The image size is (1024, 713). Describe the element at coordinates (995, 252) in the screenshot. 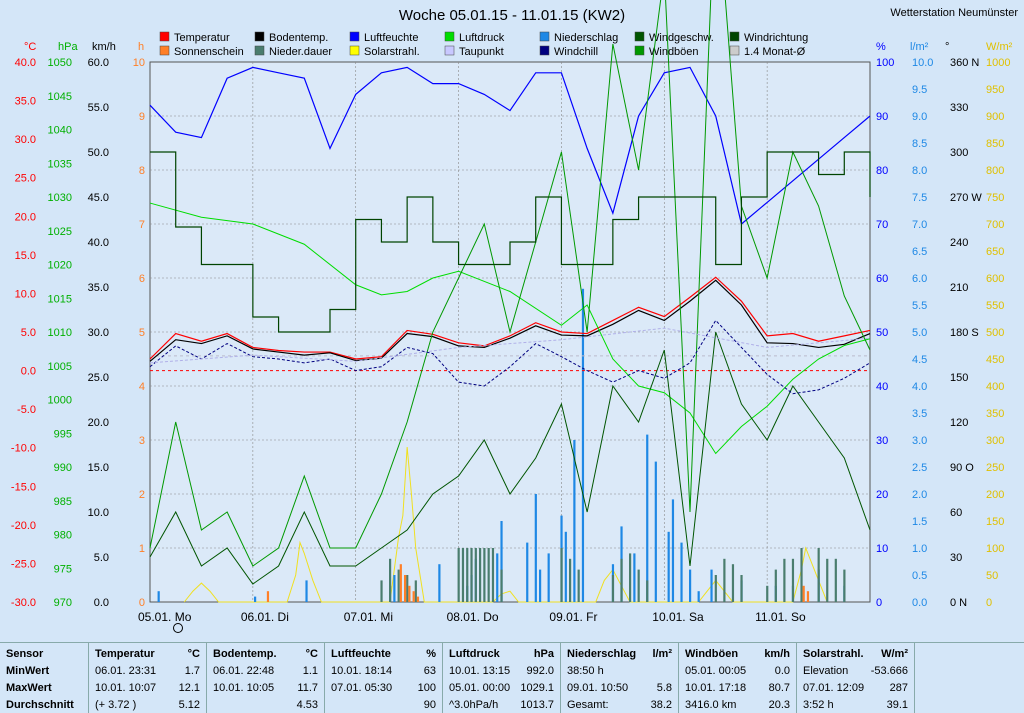

I see `axis-tick-label: 650` at that location.